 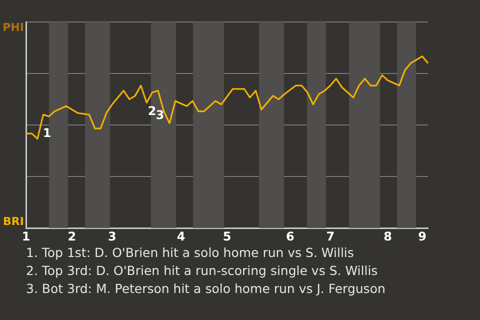 I want to click on text: 3. Bot 3rd: M. Peterson hit a solo home run vs J. Ferguson, so click(x=206, y=289).